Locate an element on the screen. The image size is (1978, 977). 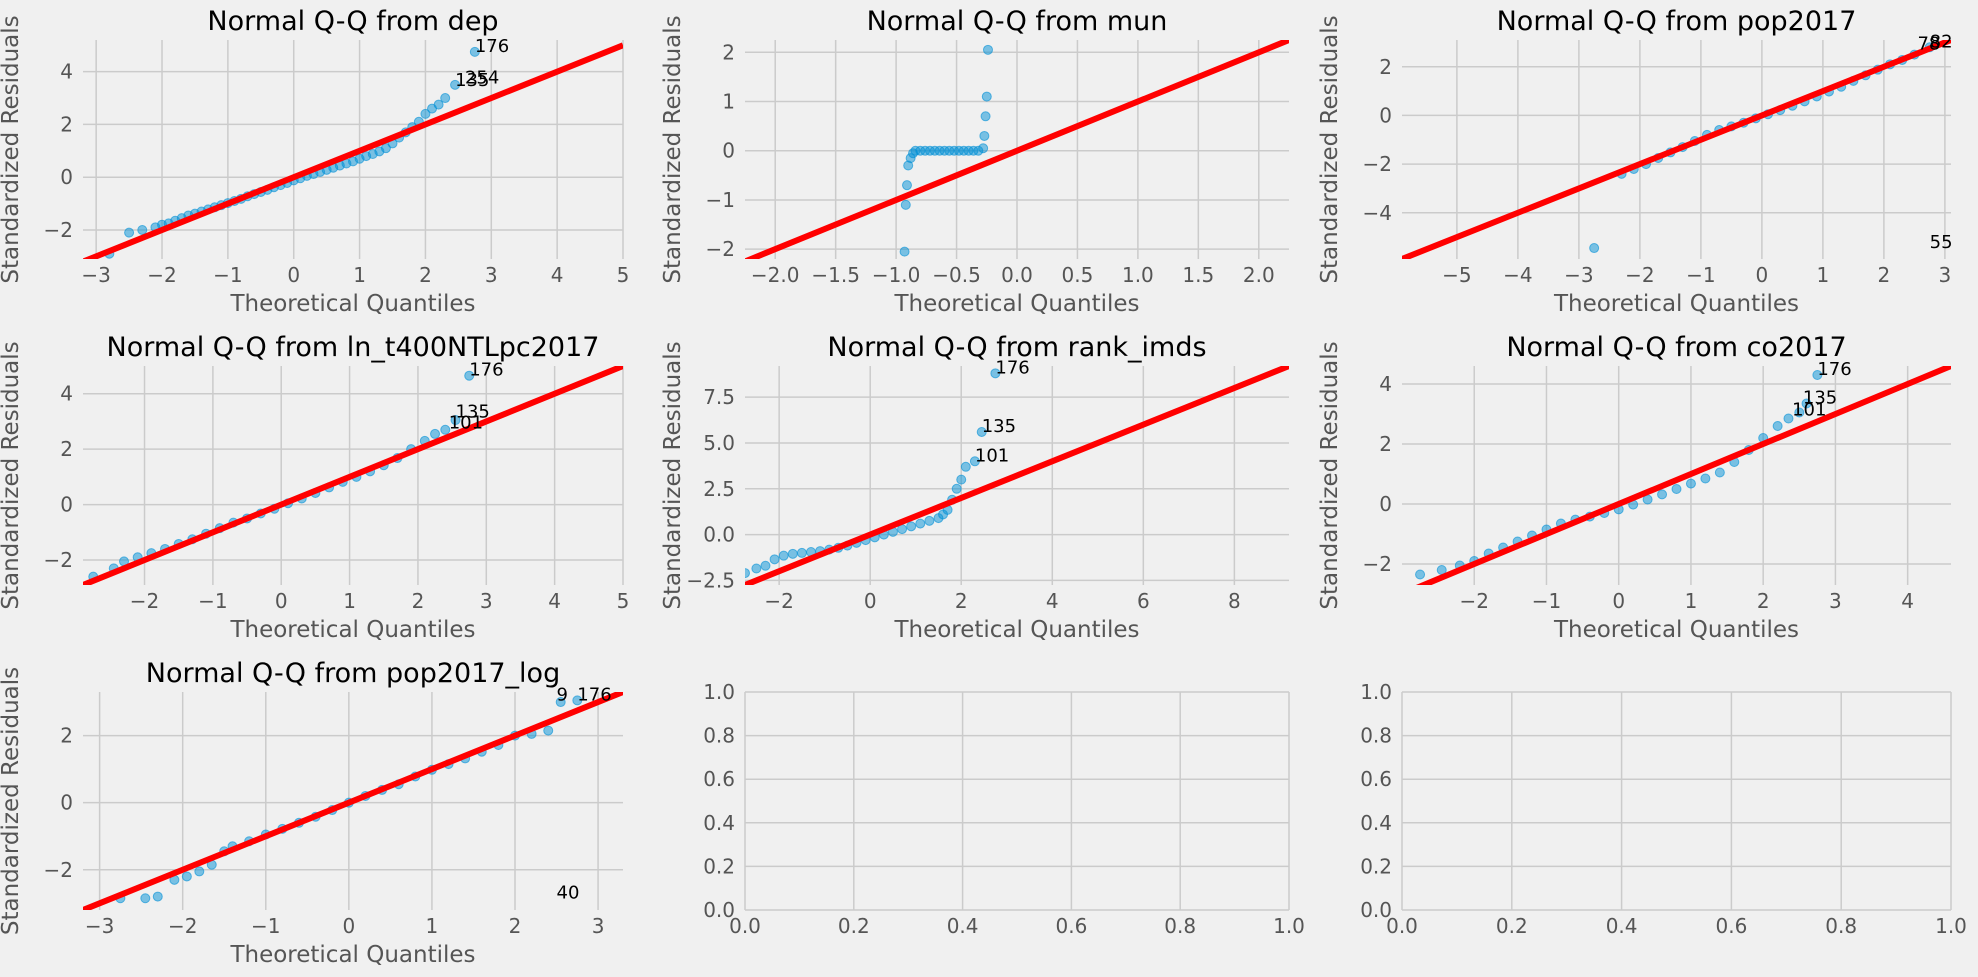
x-tick-label: −1.0 is located at coordinates (896, 275).